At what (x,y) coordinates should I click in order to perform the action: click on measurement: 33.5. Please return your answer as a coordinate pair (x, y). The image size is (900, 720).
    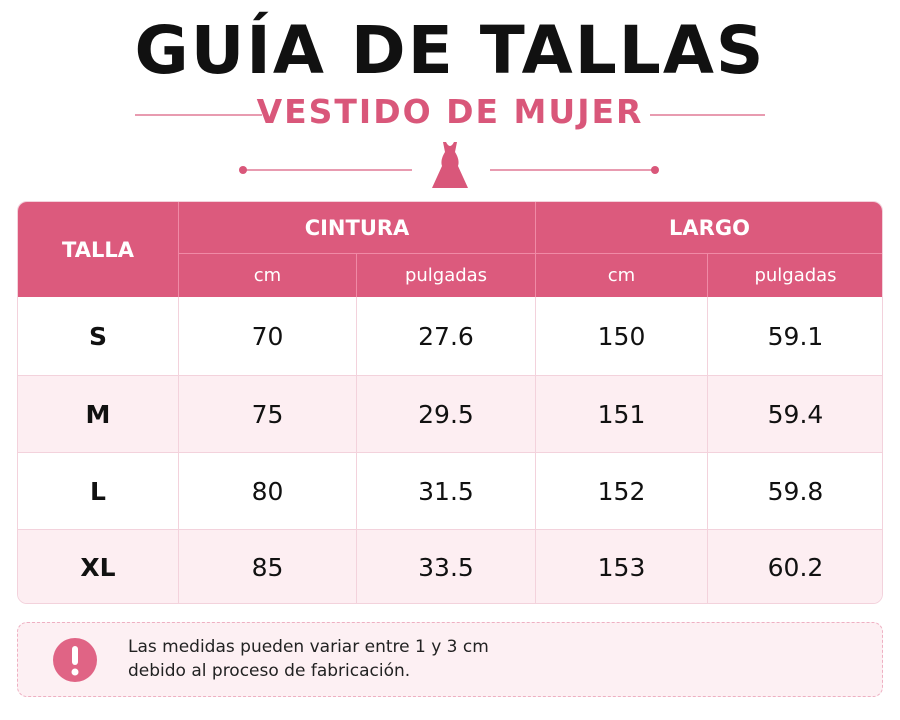
    Looking at the image, I should click on (446, 566).